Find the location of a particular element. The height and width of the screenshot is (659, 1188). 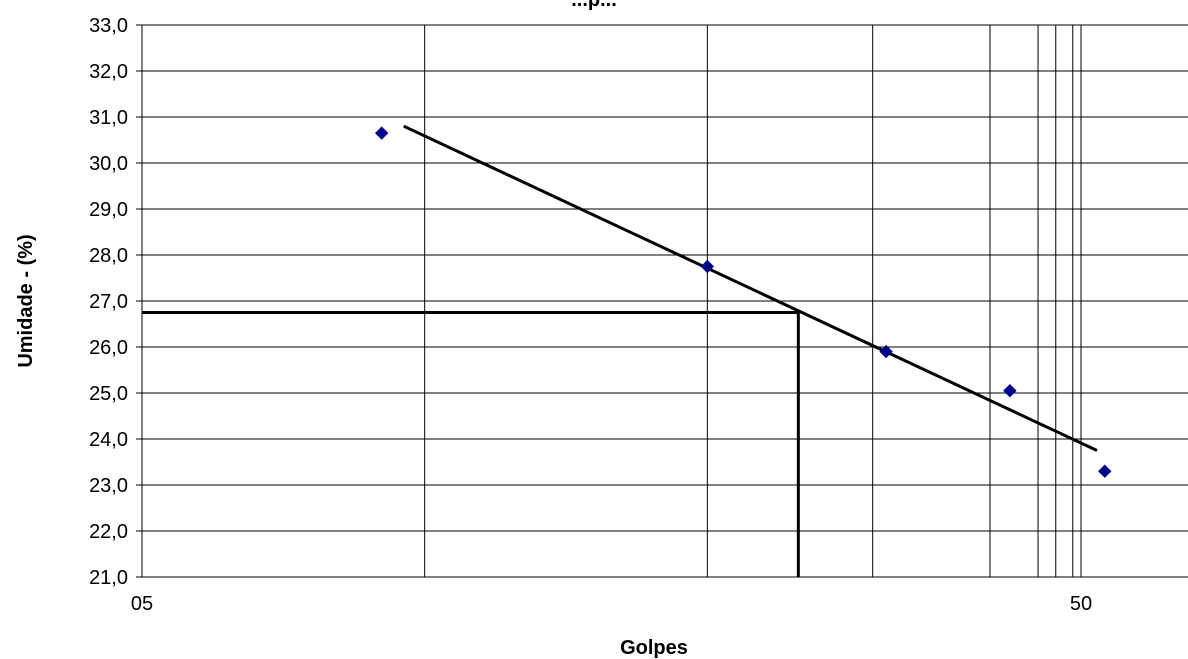

y-tick-label: 25,0 is located at coordinates (108, 394).